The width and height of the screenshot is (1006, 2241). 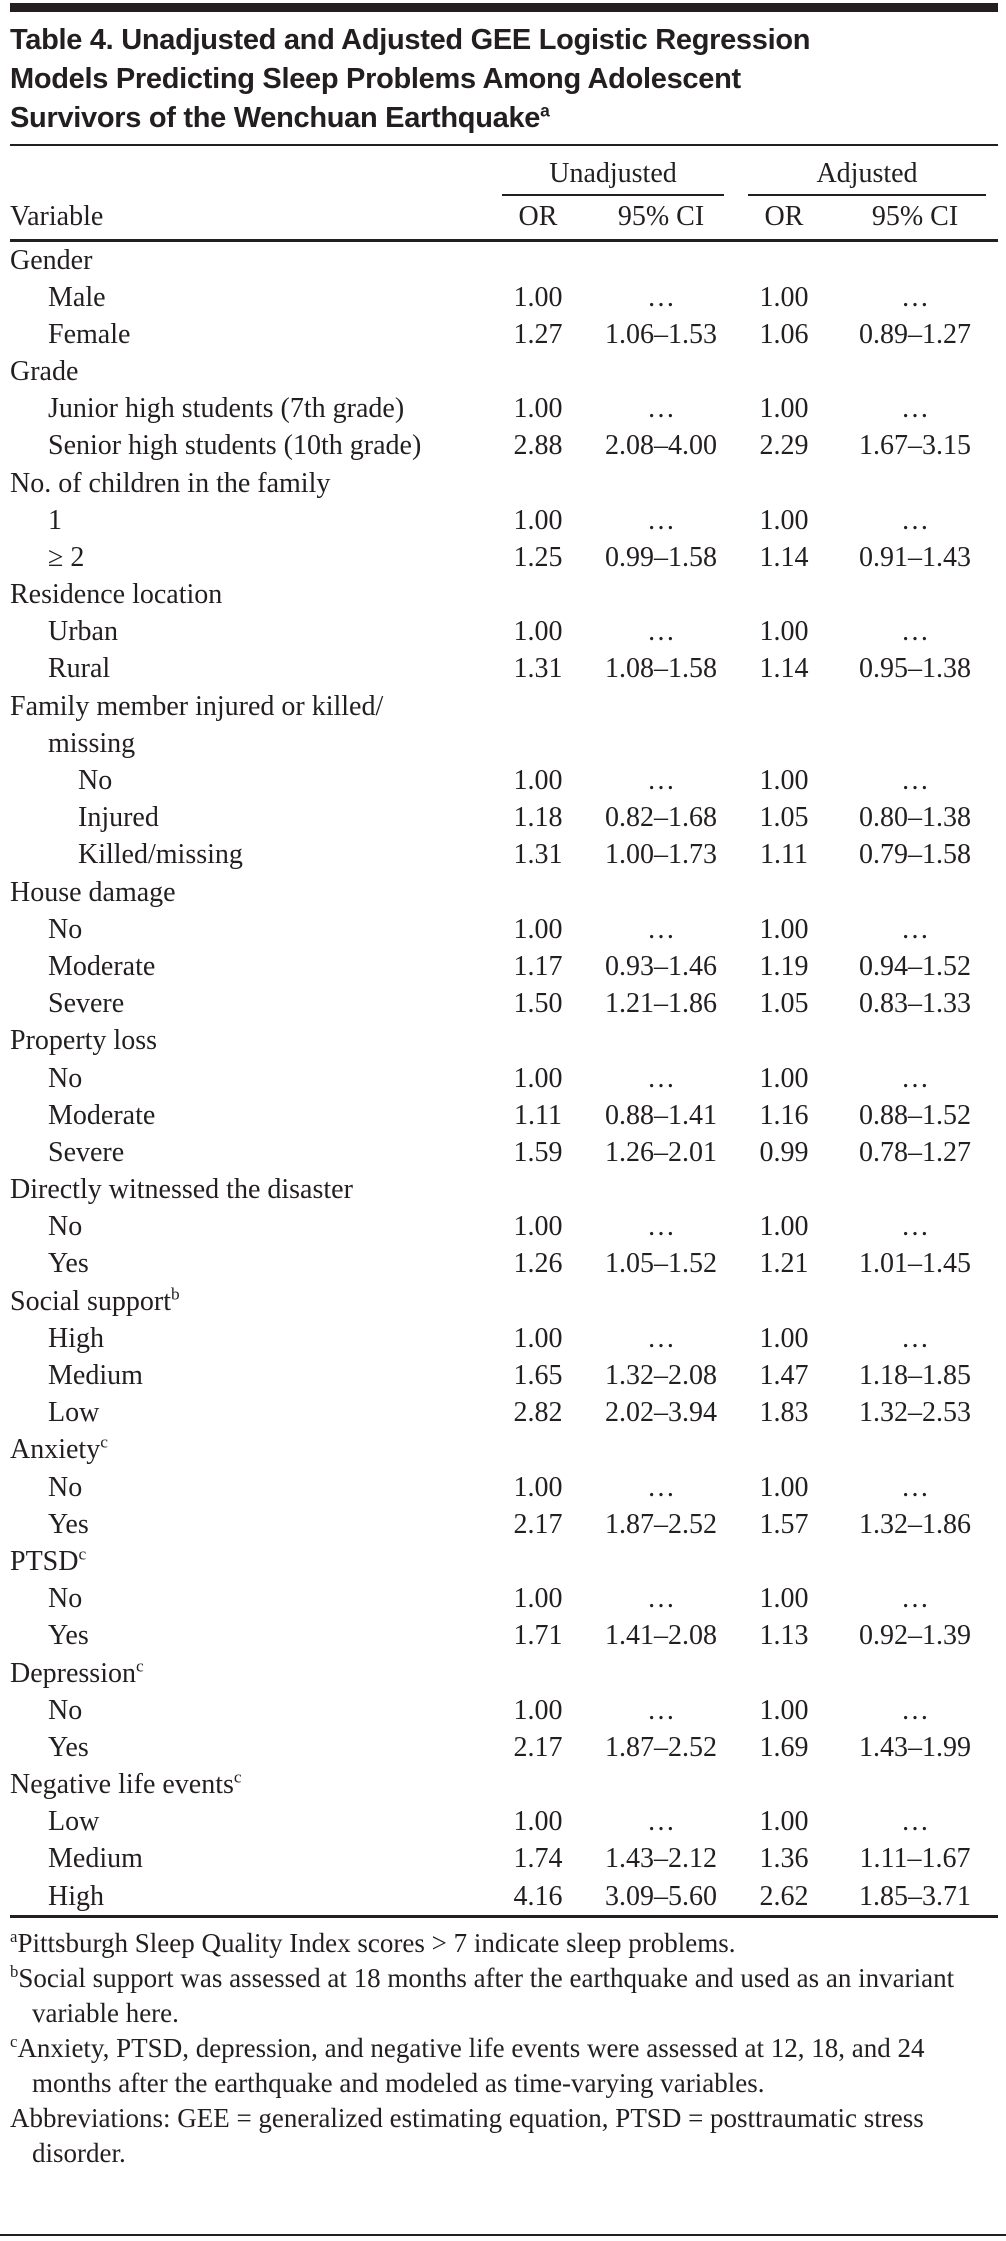 What do you see at coordinates (504, 594) in the screenshot?
I see `table-row: Residence location` at bounding box center [504, 594].